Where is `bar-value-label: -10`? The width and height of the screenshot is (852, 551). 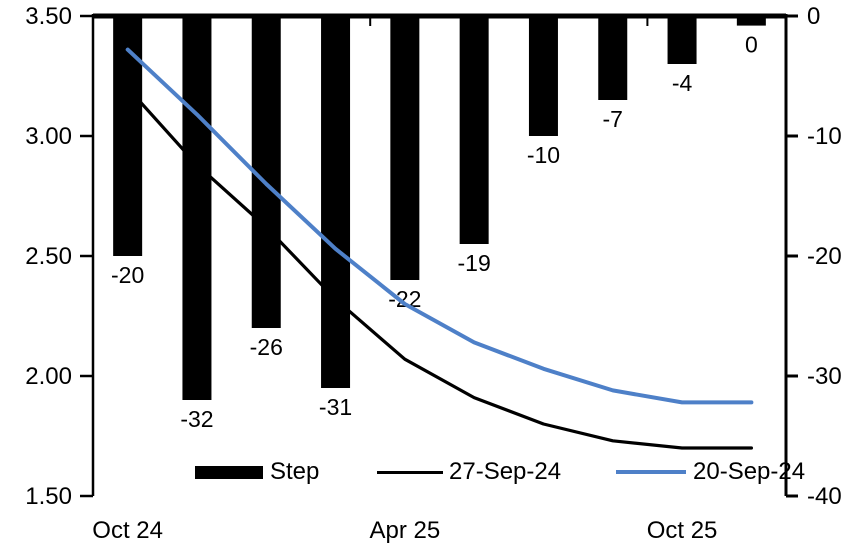 bar-value-label: -10 is located at coordinates (543, 155).